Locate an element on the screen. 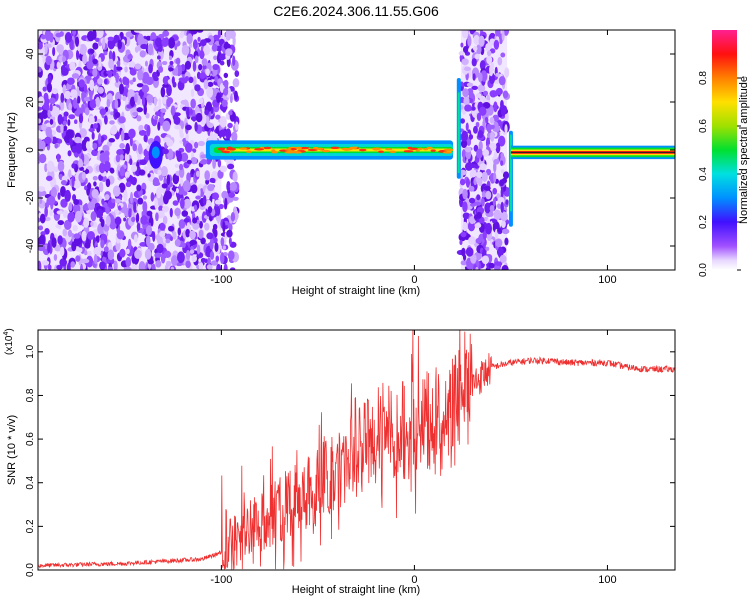 The width and height of the screenshot is (750, 600). y-tick-label: 40 is located at coordinates (30, 54).